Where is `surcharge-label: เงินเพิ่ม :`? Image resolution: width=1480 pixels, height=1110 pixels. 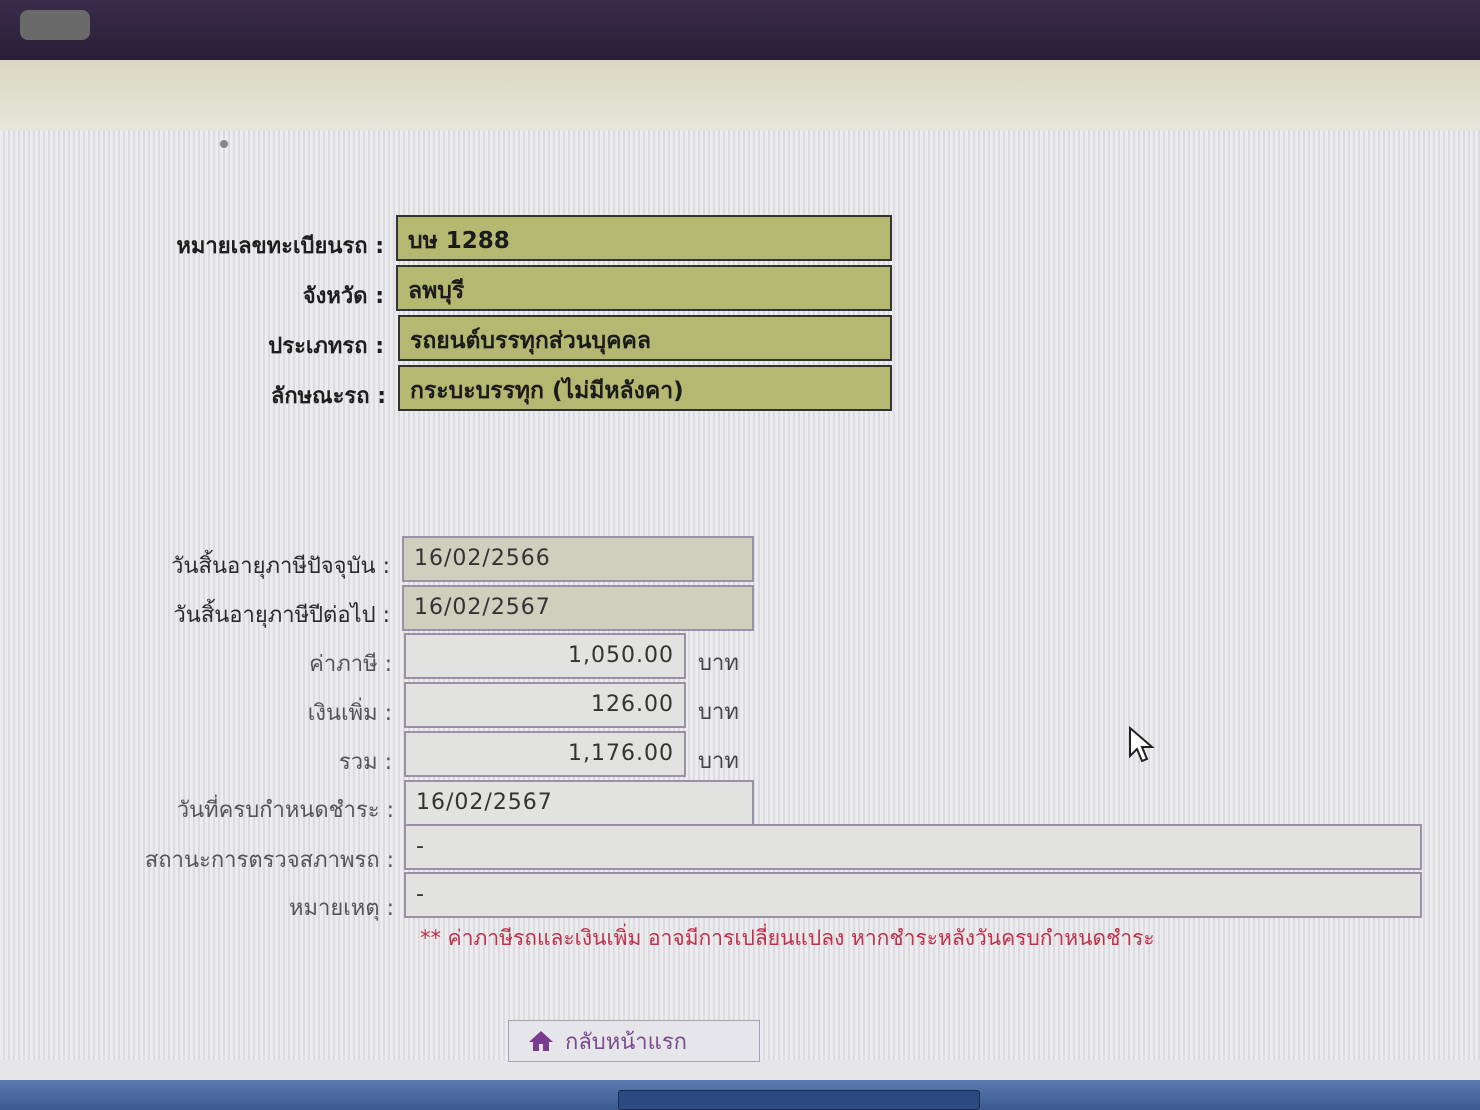
surcharge-label: เงินเพิ่ม : is located at coordinates (349, 713).